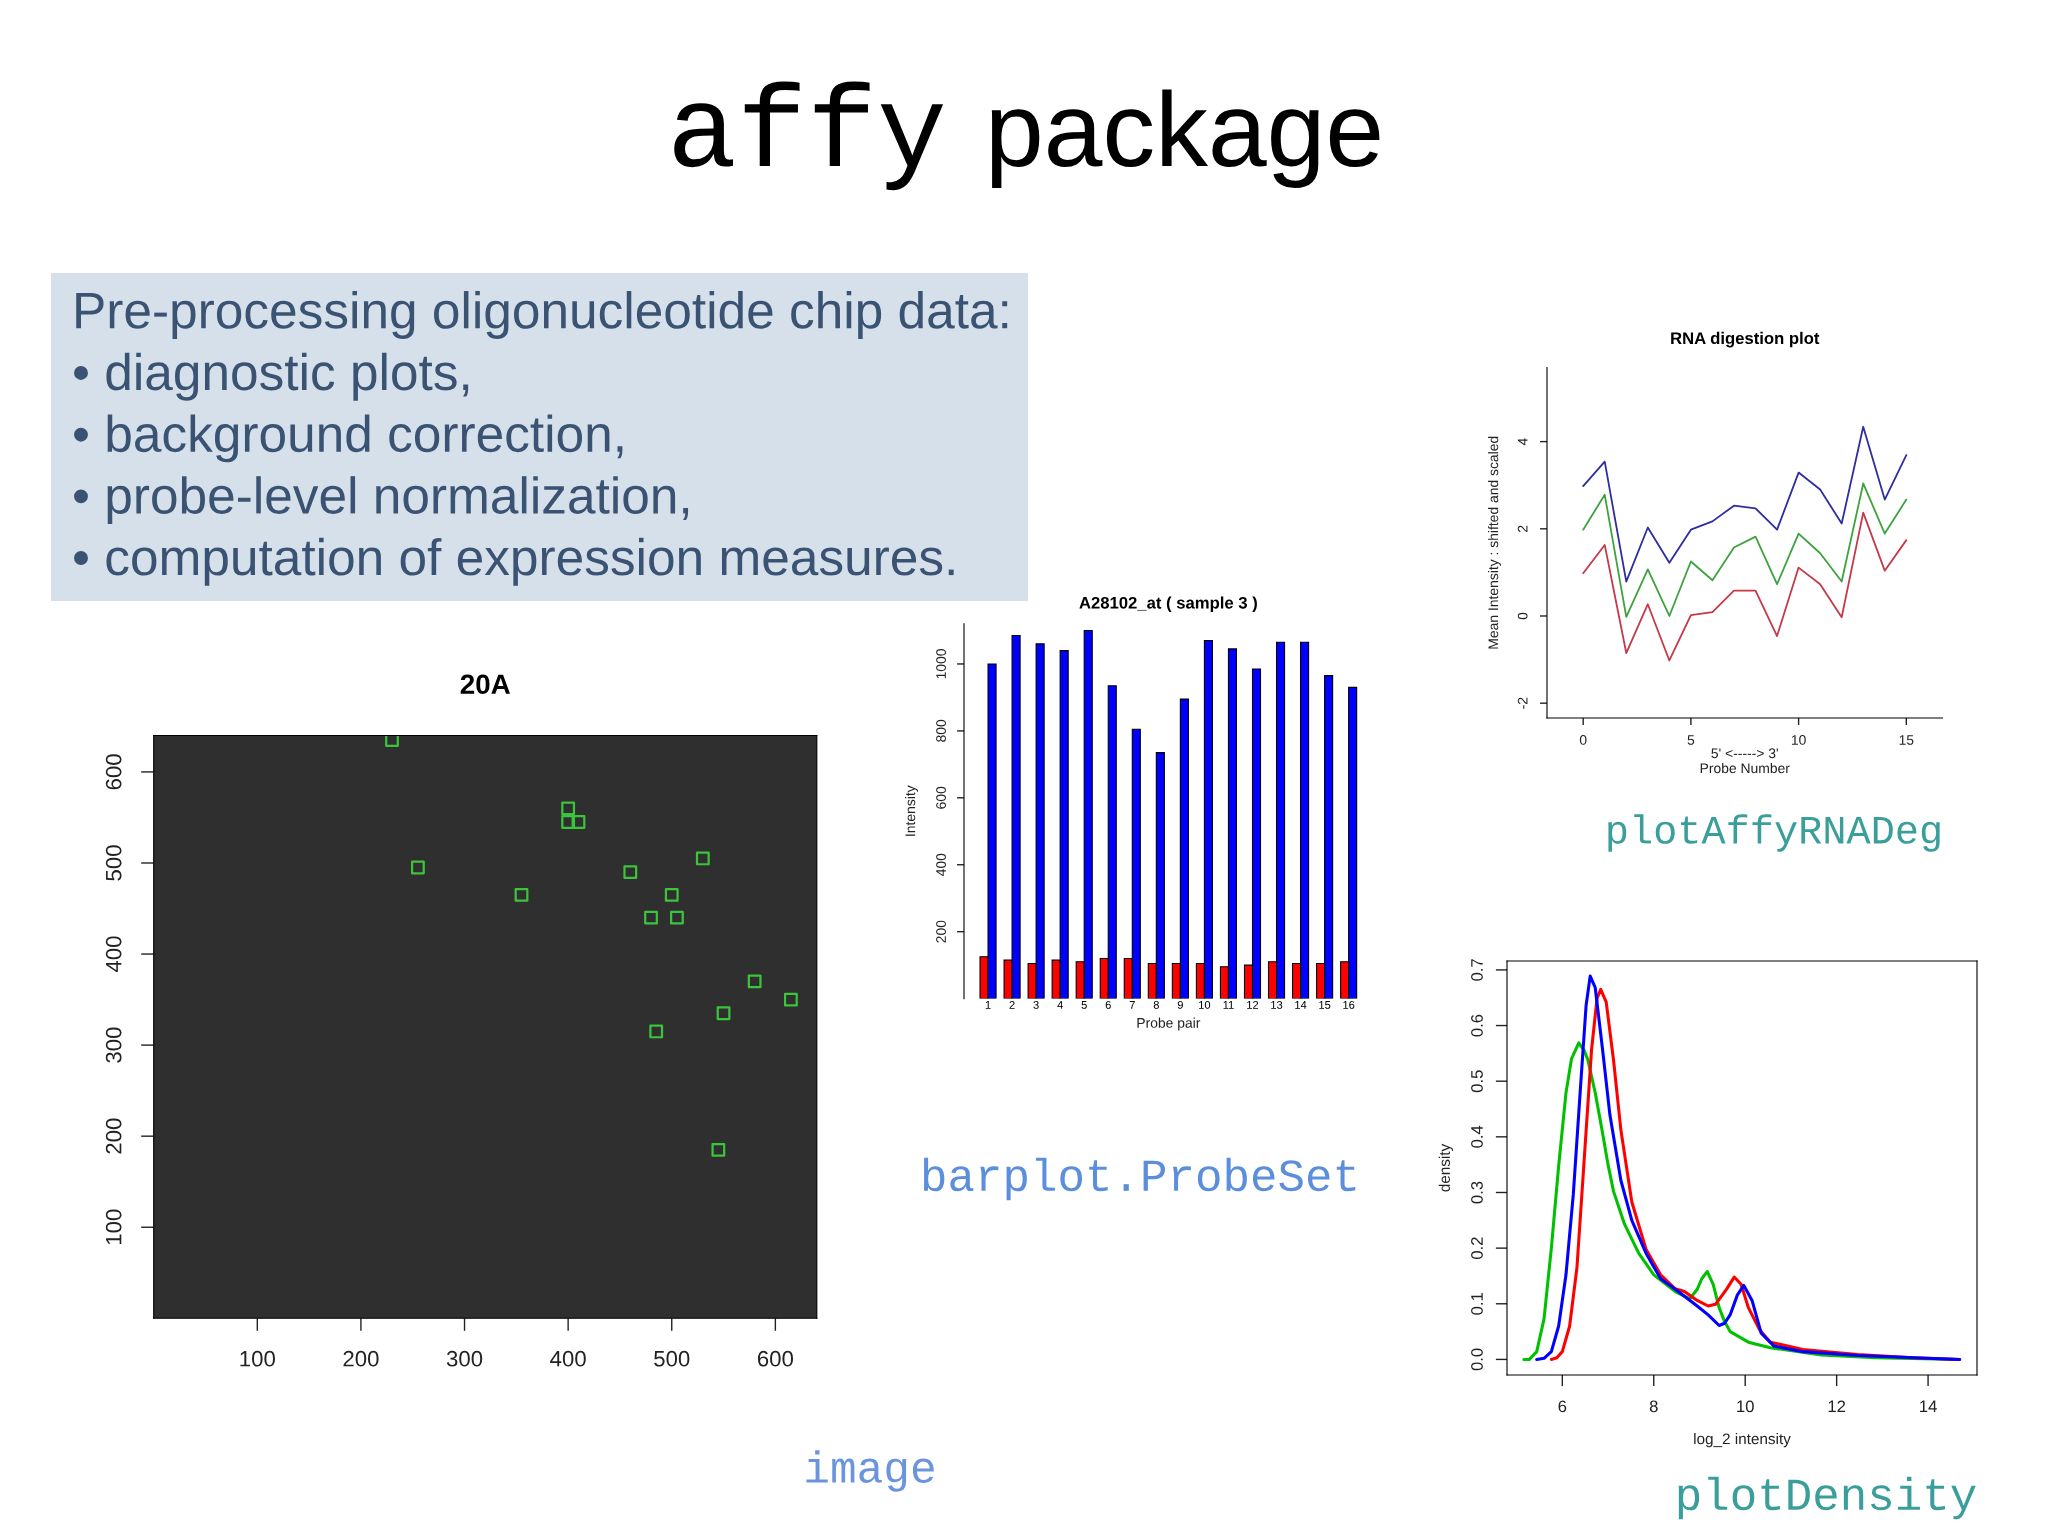  I want to click on chart-title: A28102_at ( sample 3 ), so click(1168, 604).